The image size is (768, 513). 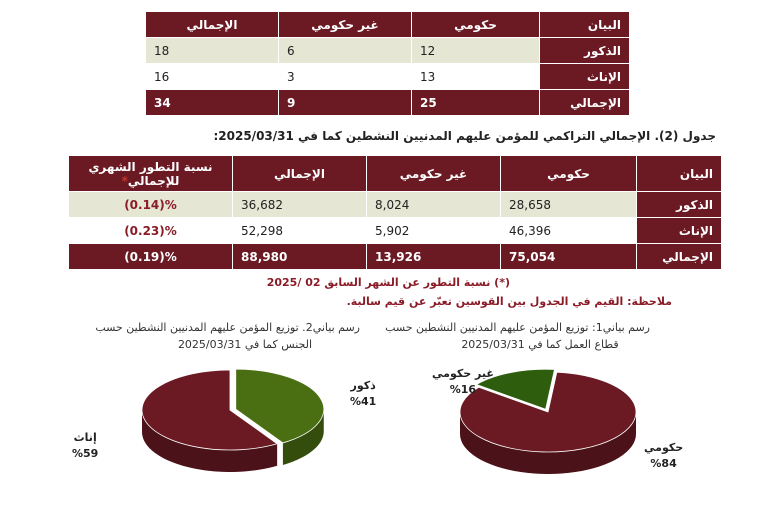 What do you see at coordinates (212, 102) in the screenshot?
I see `cell-total: 34` at bounding box center [212, 102].